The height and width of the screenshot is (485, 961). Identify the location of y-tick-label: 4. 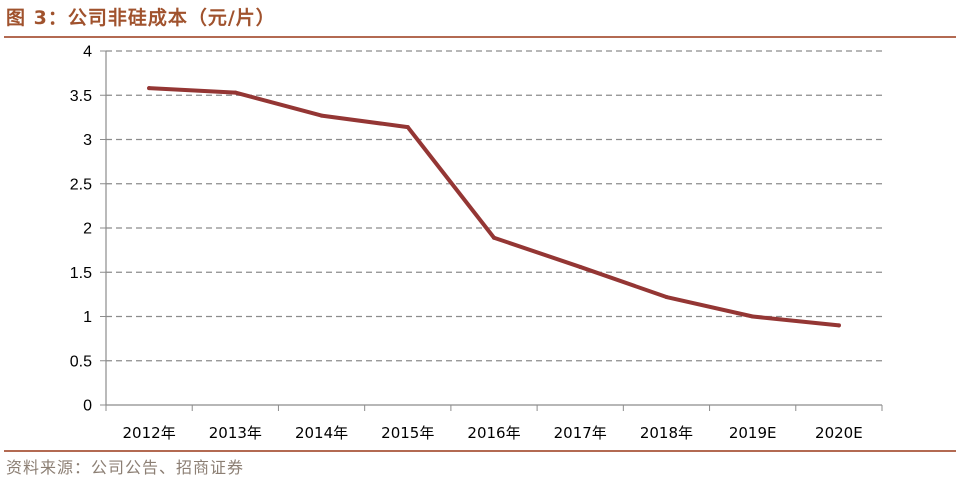
(87, 52).